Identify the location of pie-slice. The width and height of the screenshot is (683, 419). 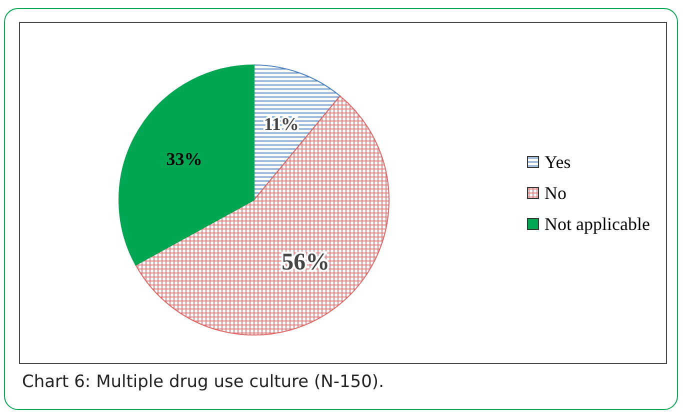
(186, 165).